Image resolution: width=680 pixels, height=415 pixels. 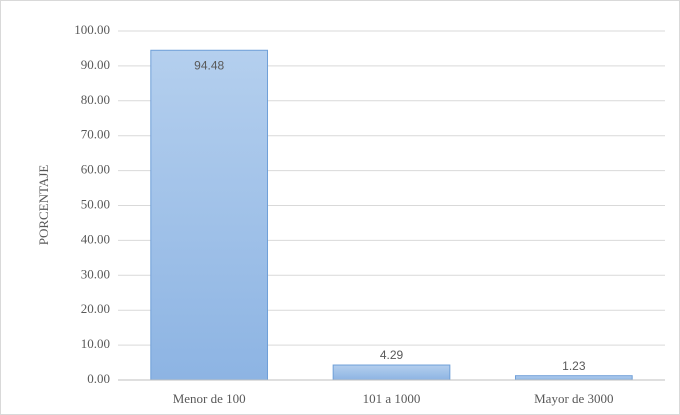 What do you see at coordinates (574, 366) in the screenshot?
I see `data-label: 1.23` at bounding box center [574, 366].